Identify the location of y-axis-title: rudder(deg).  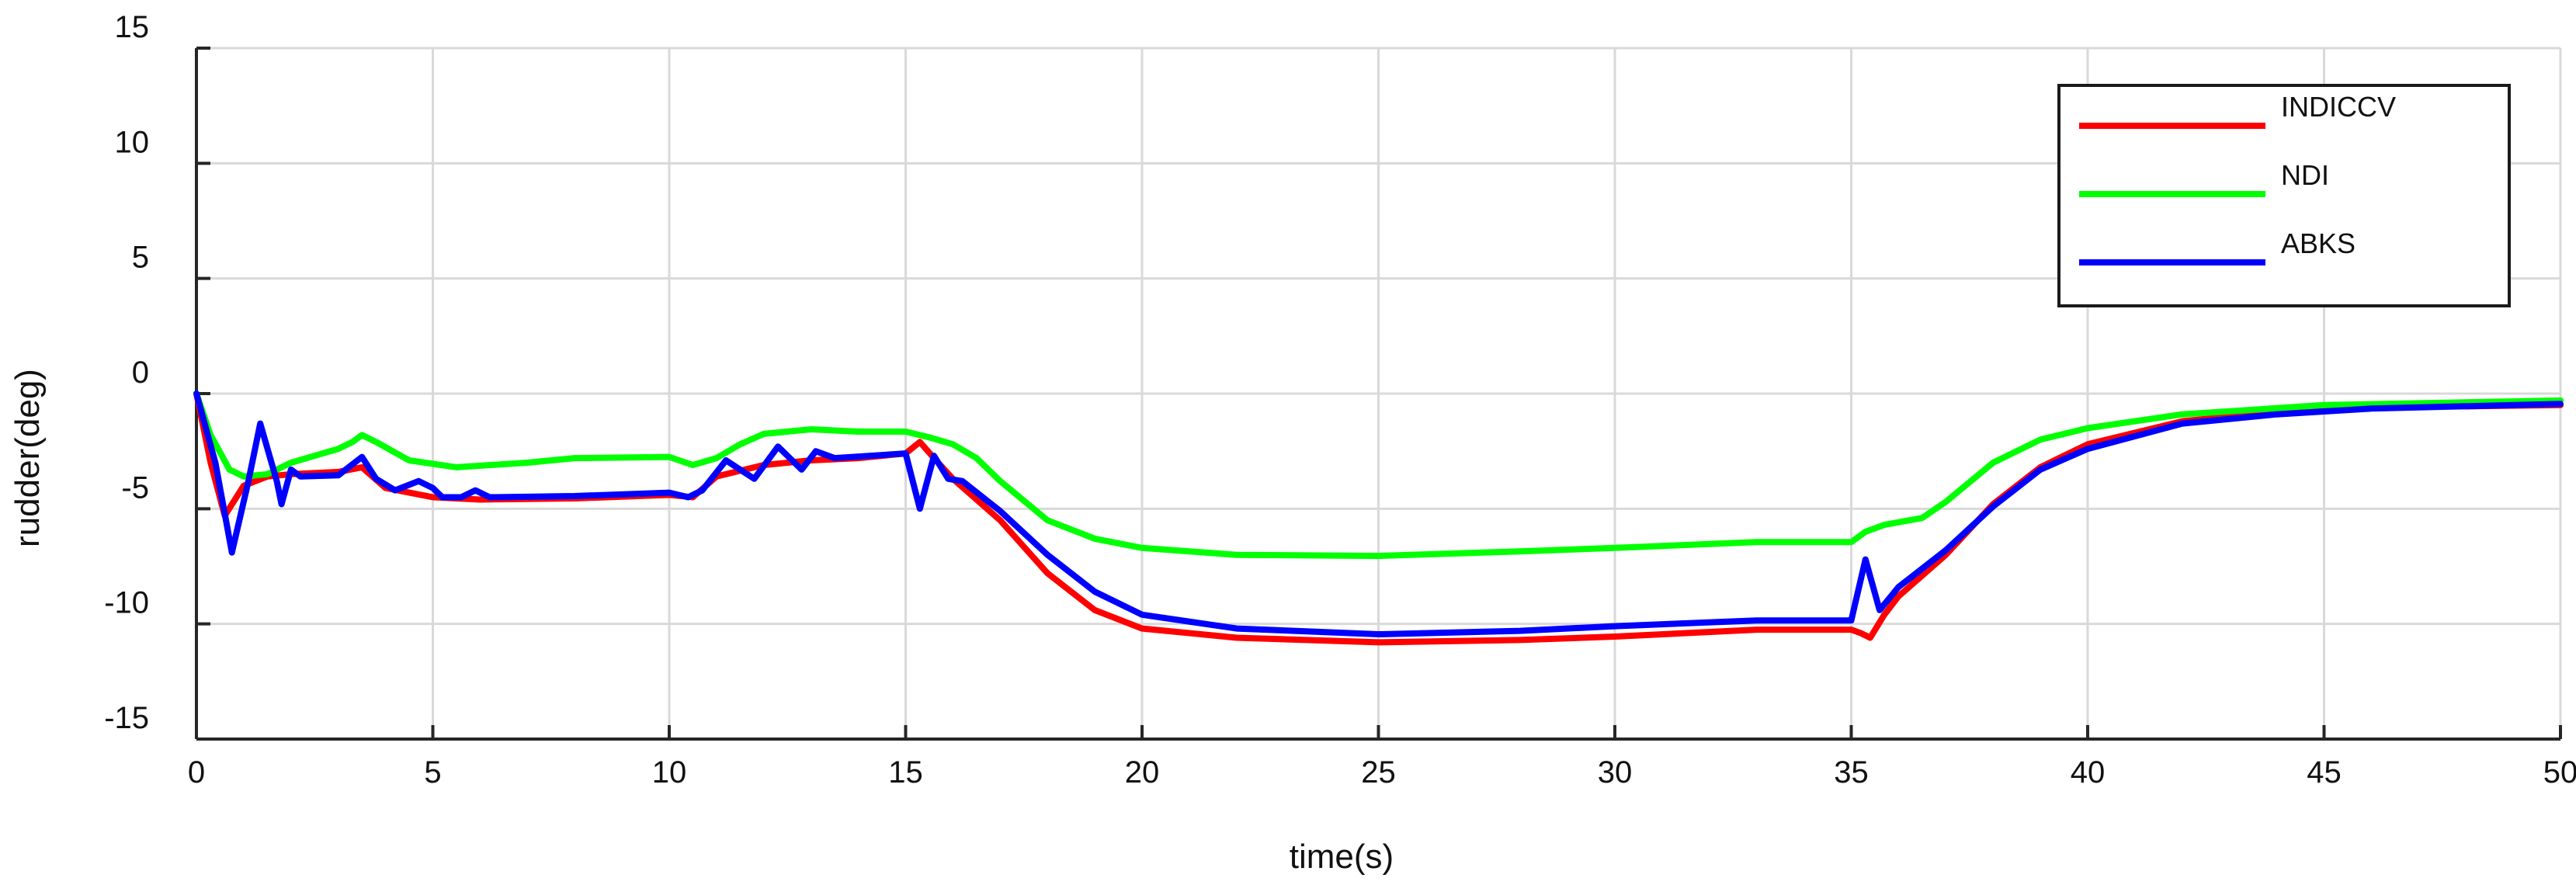
(28, 458).